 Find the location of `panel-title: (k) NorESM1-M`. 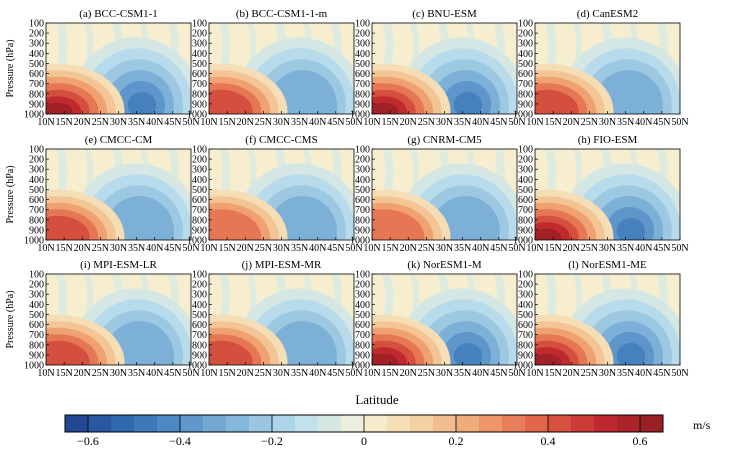

panel-title: (k) NorESM1-M is located at coordinates (444, 265).